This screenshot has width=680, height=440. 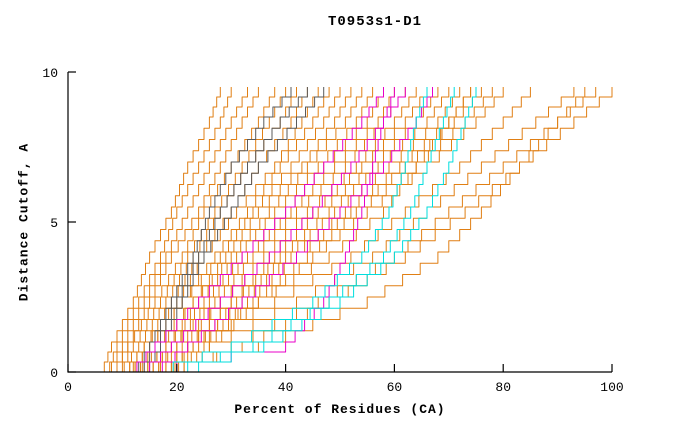 I want to click on x-tick-label: 0, so click(x=68, y=387).